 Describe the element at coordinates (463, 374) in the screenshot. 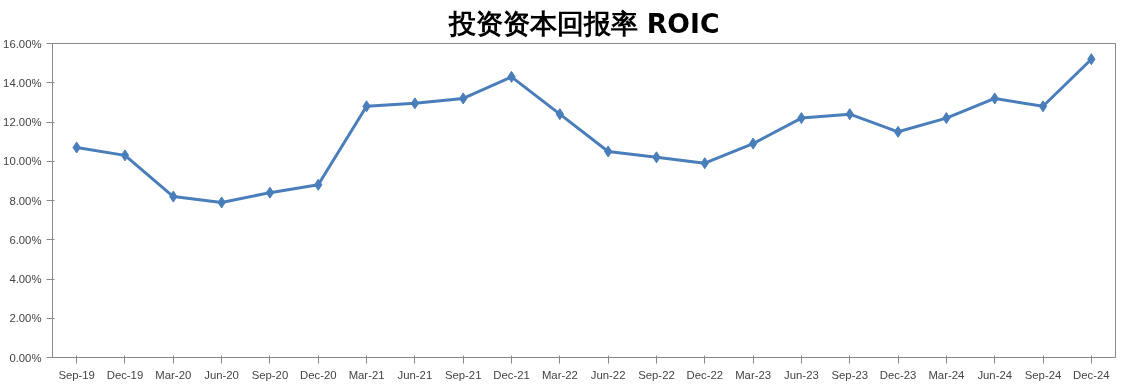

I see `x-tick-label: Sep-21` at that location.